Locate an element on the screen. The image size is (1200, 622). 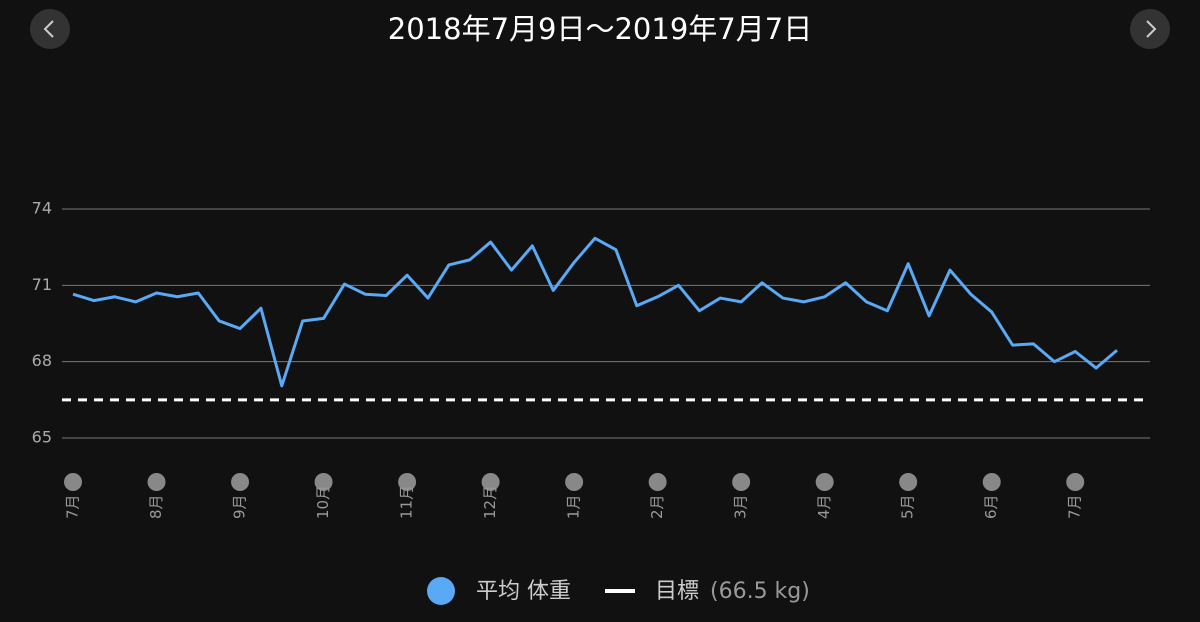
legend-goal-value: (66.5 kg) is located at coordinates (760, 591).